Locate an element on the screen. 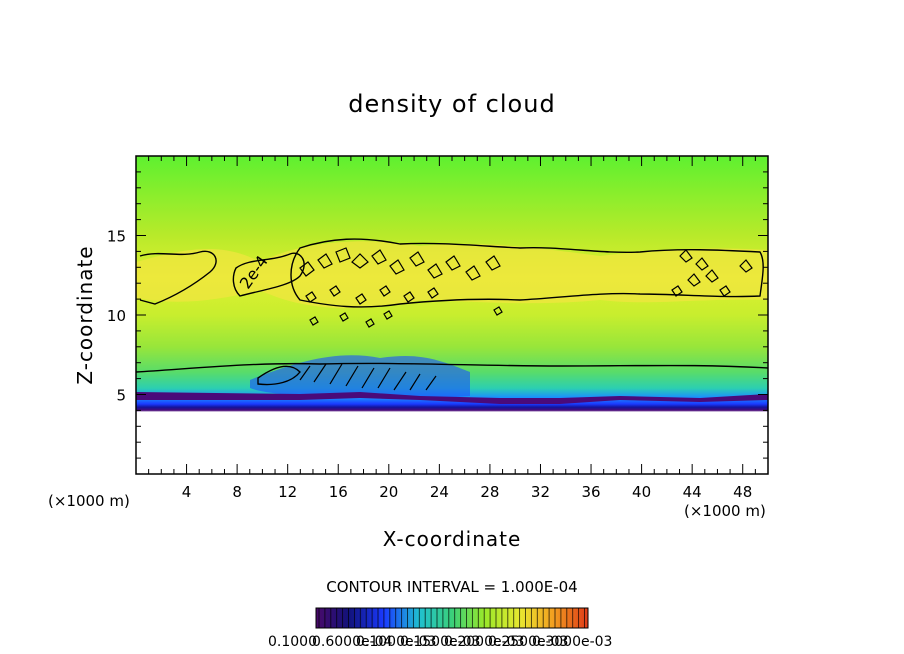 The image size is (904, 654). x-tick-label: 12 is located at coordinates (287, 492).